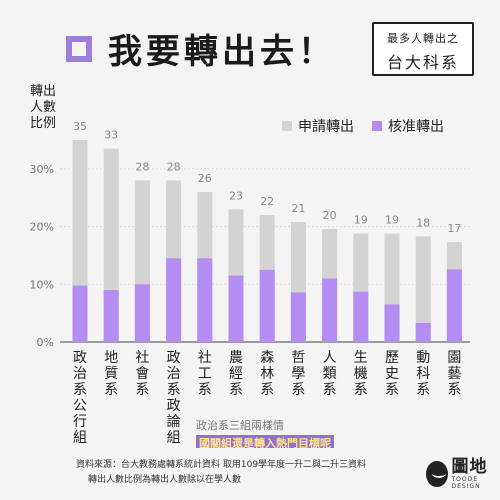 The image size is (500, 500). I want to click on logo: 圖地 TOODE DESIGN, so click(463, 474).